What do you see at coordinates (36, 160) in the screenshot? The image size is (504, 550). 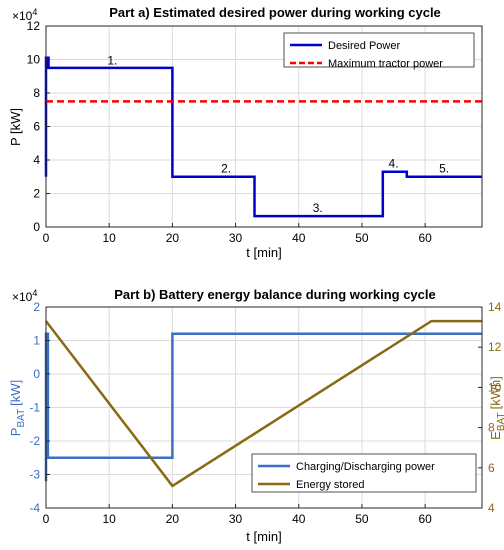 I see `y-tick-label: 4` at bounding box center [36, 160].